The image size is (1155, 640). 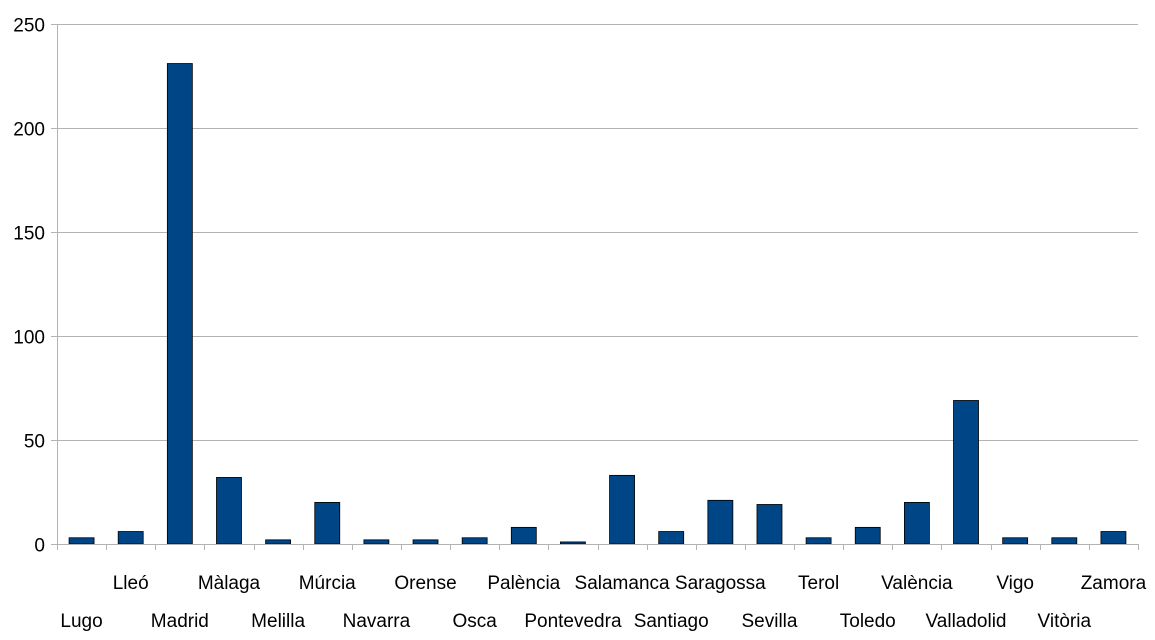 What do you see at coordinates (867, 535) in the screenshot?
I see `bar-toledo` at bounding box center [867, 535].